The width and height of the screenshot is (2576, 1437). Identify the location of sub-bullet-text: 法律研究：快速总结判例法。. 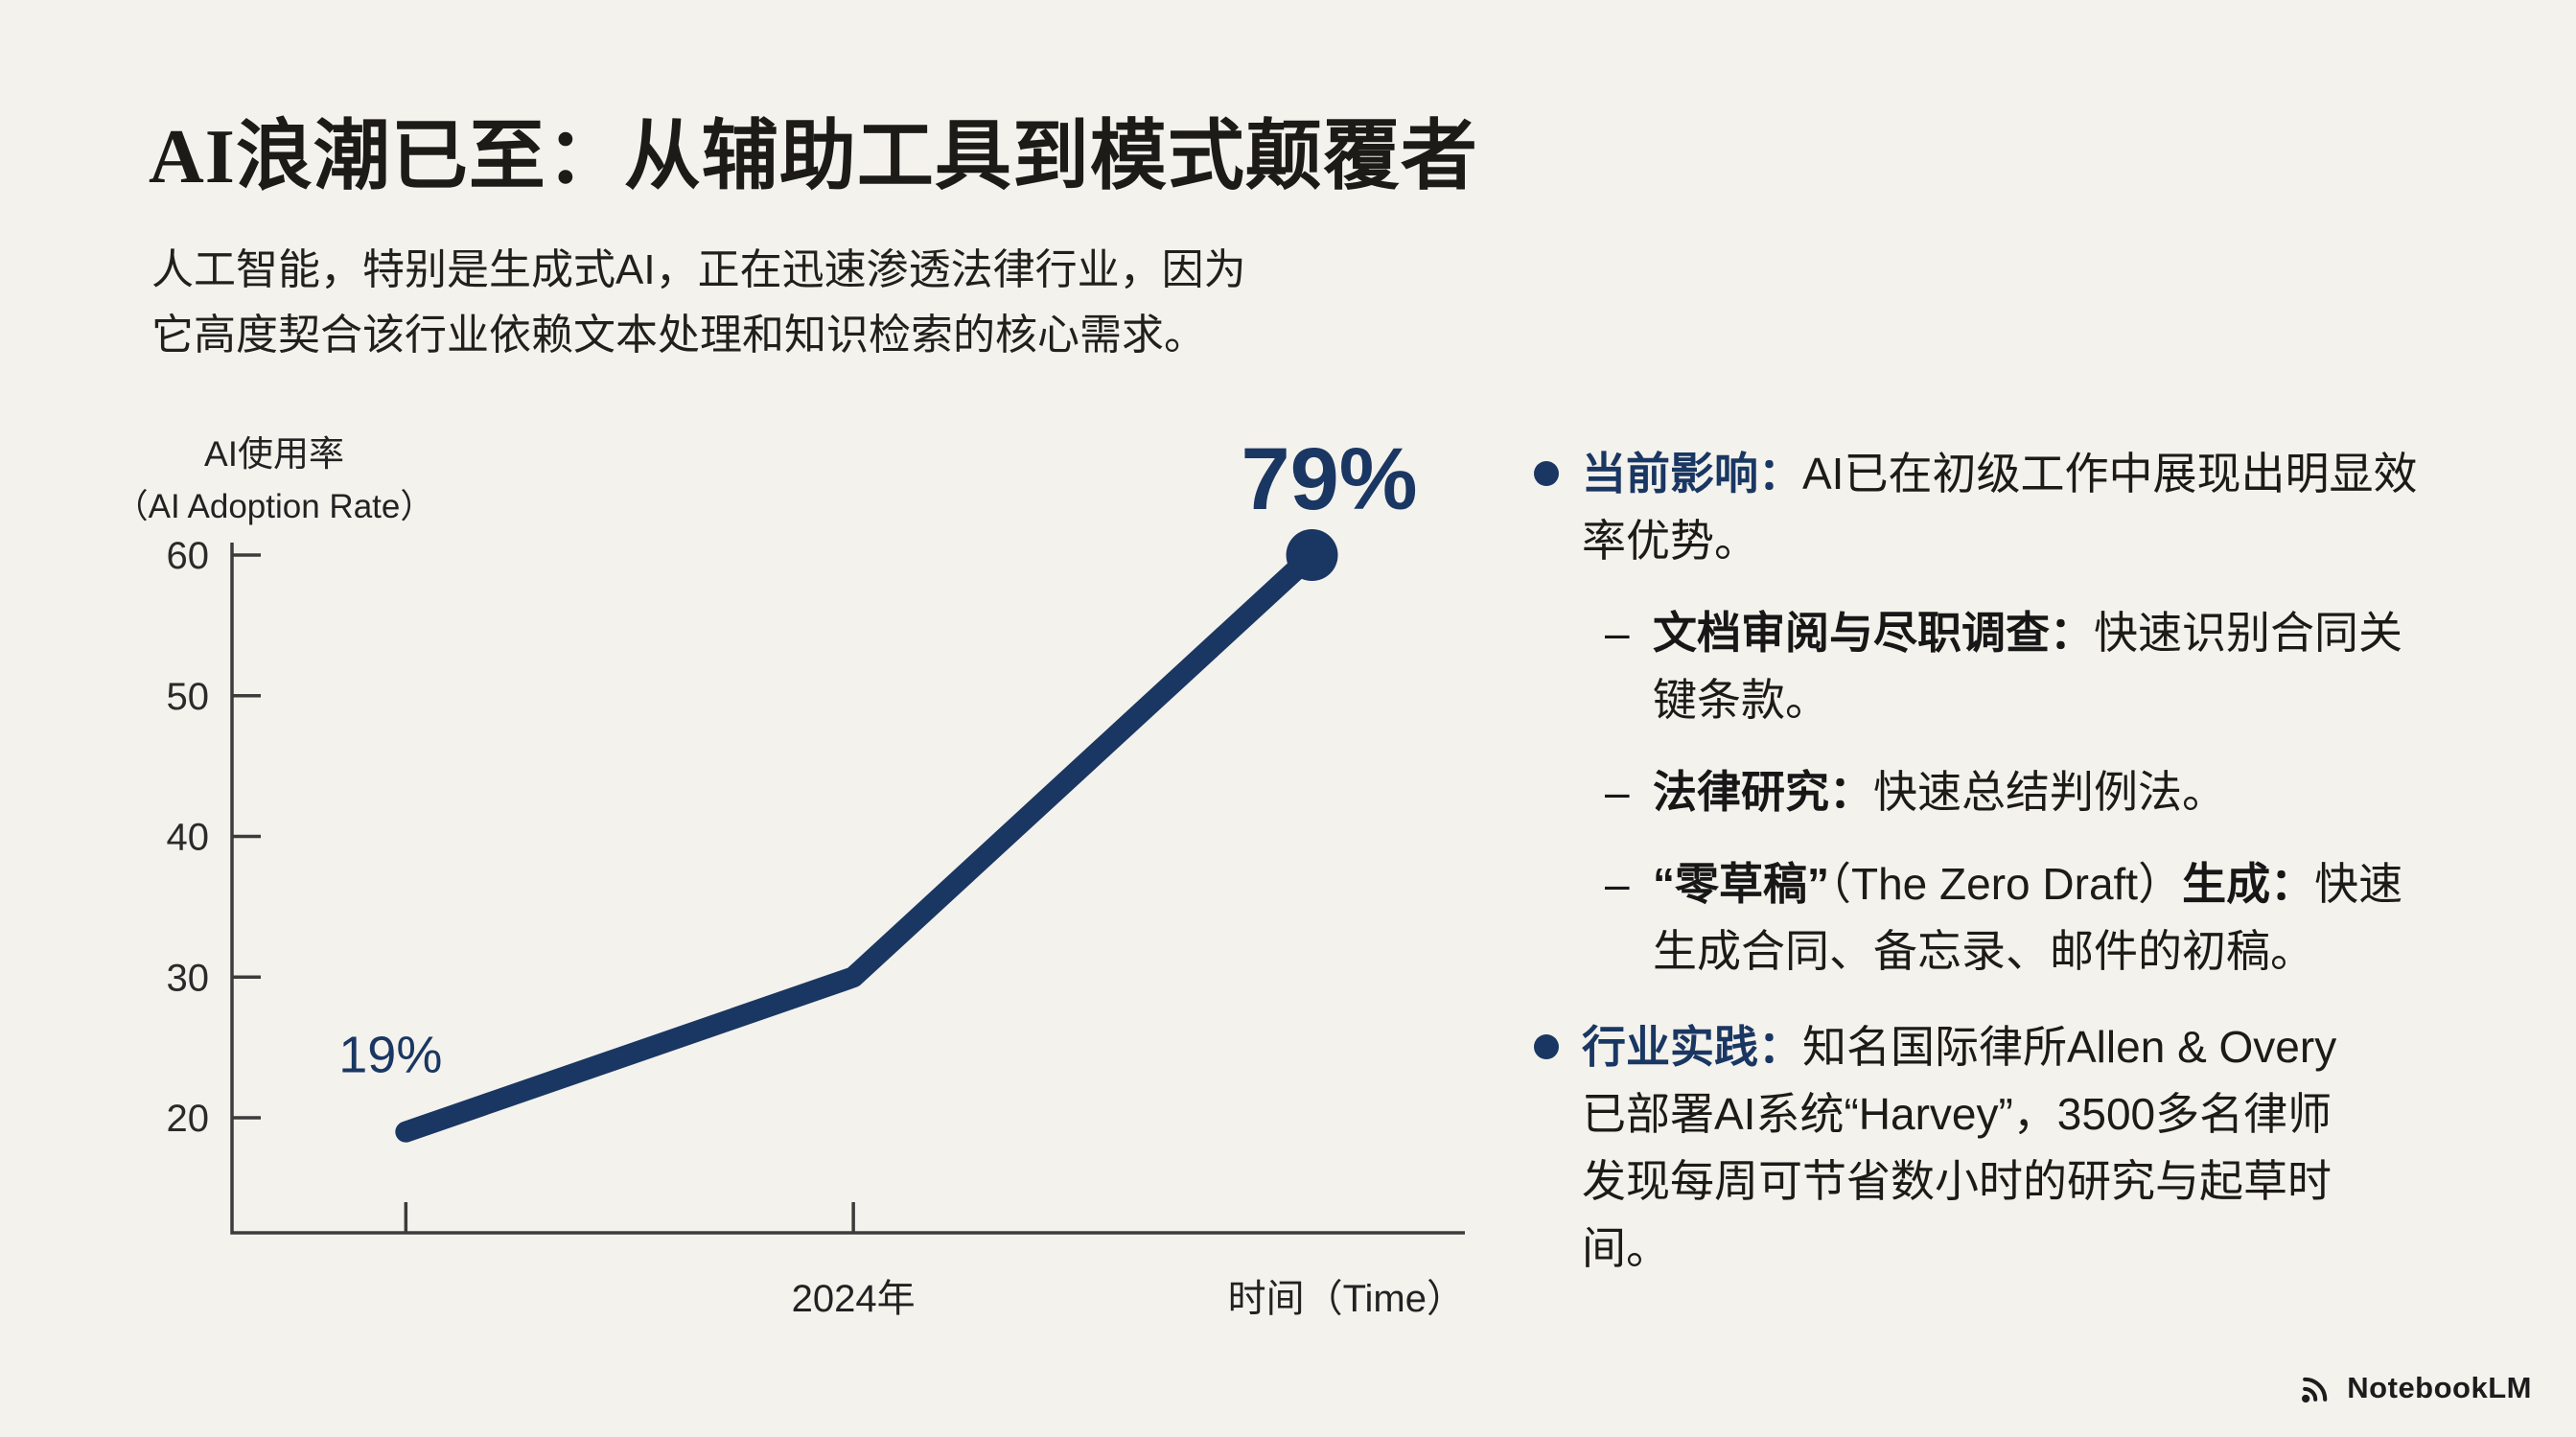
(2037, 792).